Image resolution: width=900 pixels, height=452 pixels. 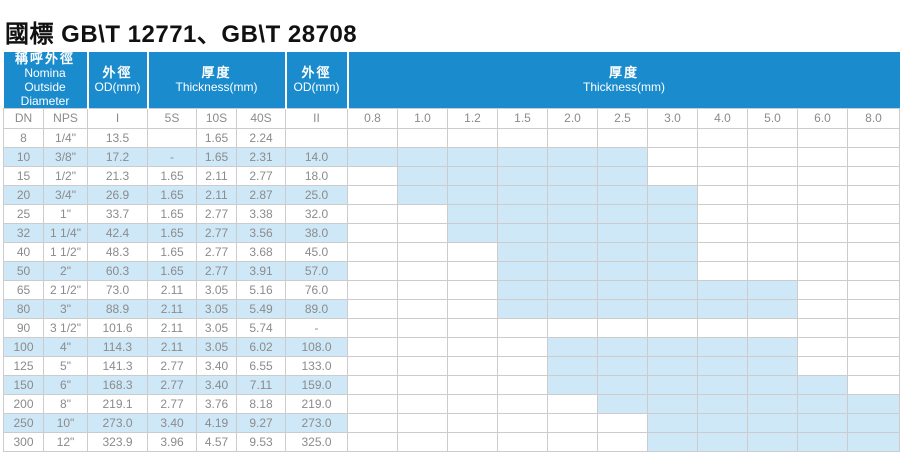 What do you see at coordinates (261, 442) in the screenshot?
I see `sch40s-cell: 9.53` at bounding box center [261, 442].